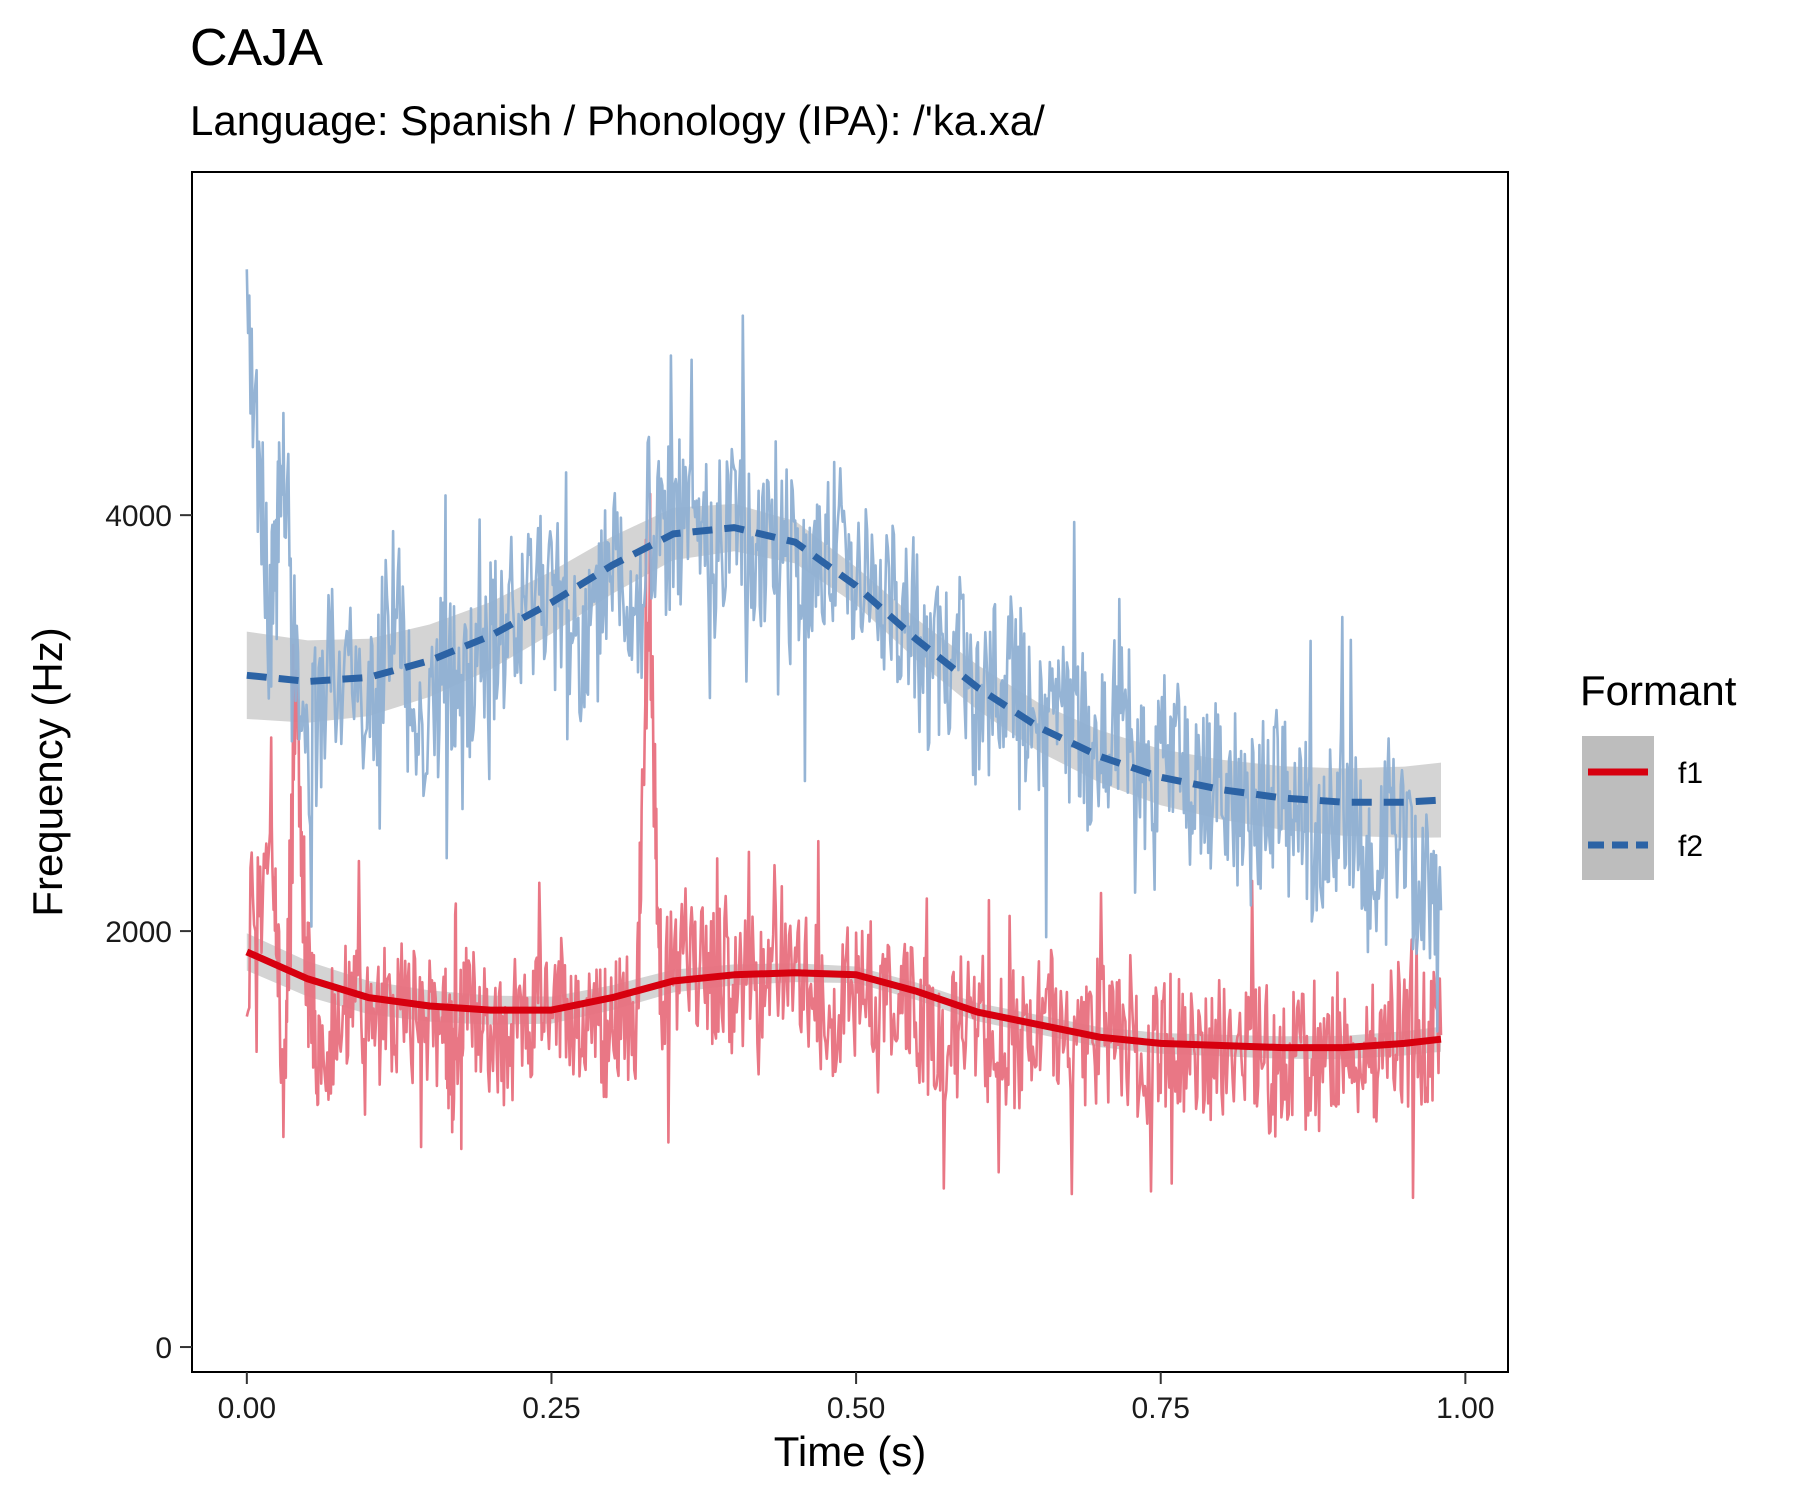  Describe the element at coordinates (163, 1348) in the screenshot. I see `y-tick-label: 0` at that location.